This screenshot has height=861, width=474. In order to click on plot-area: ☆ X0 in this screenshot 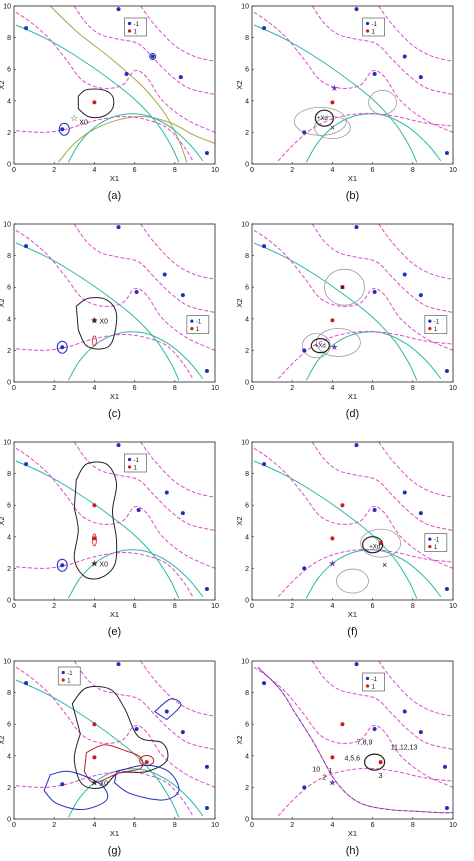, I will do `click(115, 84)`.